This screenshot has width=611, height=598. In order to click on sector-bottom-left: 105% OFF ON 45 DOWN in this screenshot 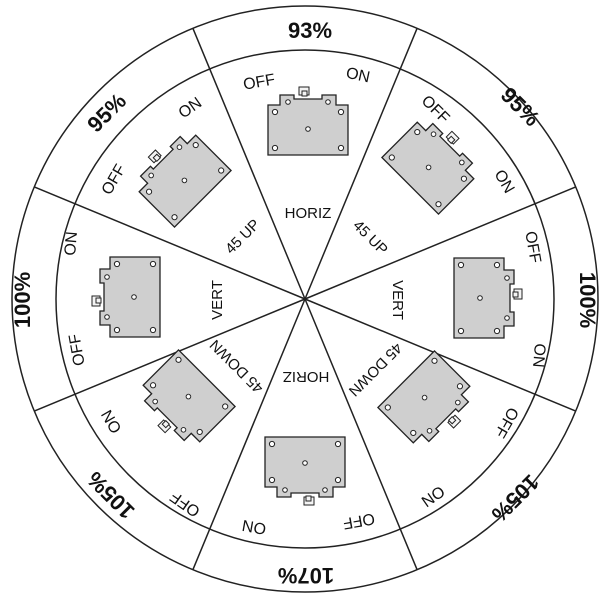, I will do `click(174, 430)`.